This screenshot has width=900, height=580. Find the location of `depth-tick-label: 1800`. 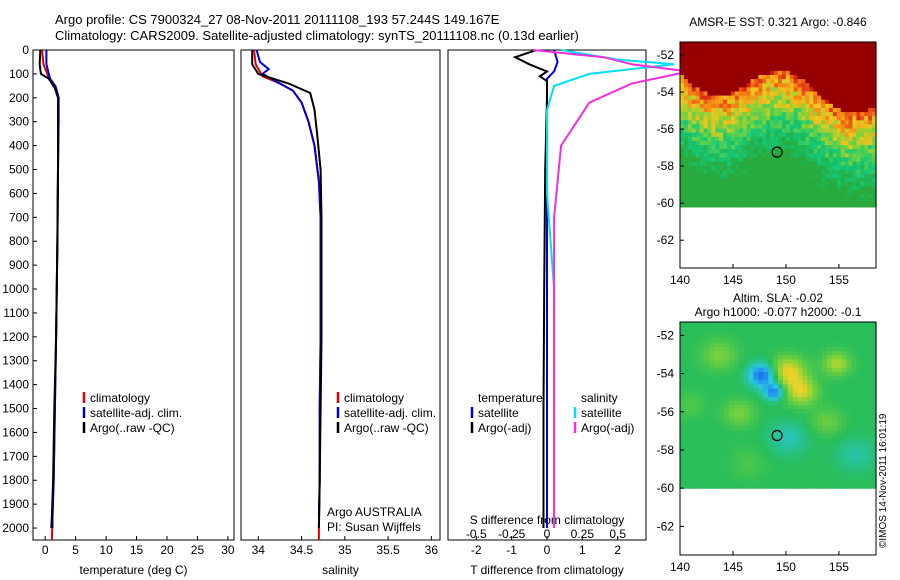

depth-tick-label: 1800 is located at coordinates (15, 480).